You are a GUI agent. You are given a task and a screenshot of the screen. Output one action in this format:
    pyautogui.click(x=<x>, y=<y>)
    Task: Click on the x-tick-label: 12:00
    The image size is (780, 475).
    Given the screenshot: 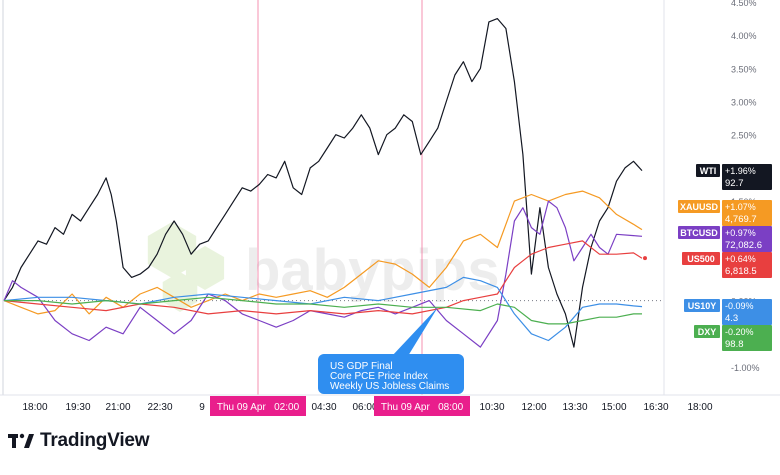 What is the action you would take?
    pyautogui.click(x=533, y=407)
    